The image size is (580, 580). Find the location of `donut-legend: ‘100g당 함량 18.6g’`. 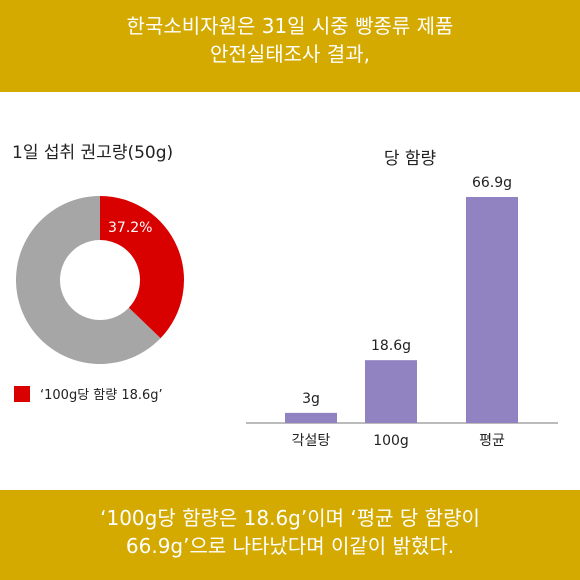

donut-legend: ‘100g당 함량 18.6g’ is located at coordinates (88, 393).